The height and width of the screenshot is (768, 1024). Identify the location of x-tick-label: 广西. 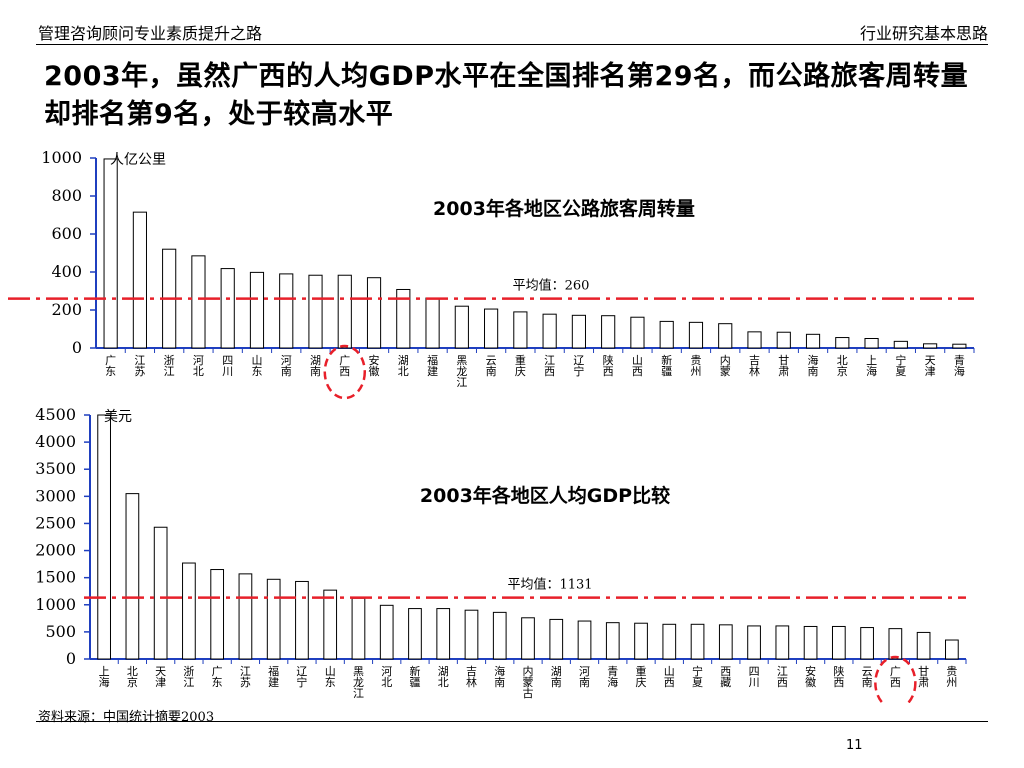
(895, 677).